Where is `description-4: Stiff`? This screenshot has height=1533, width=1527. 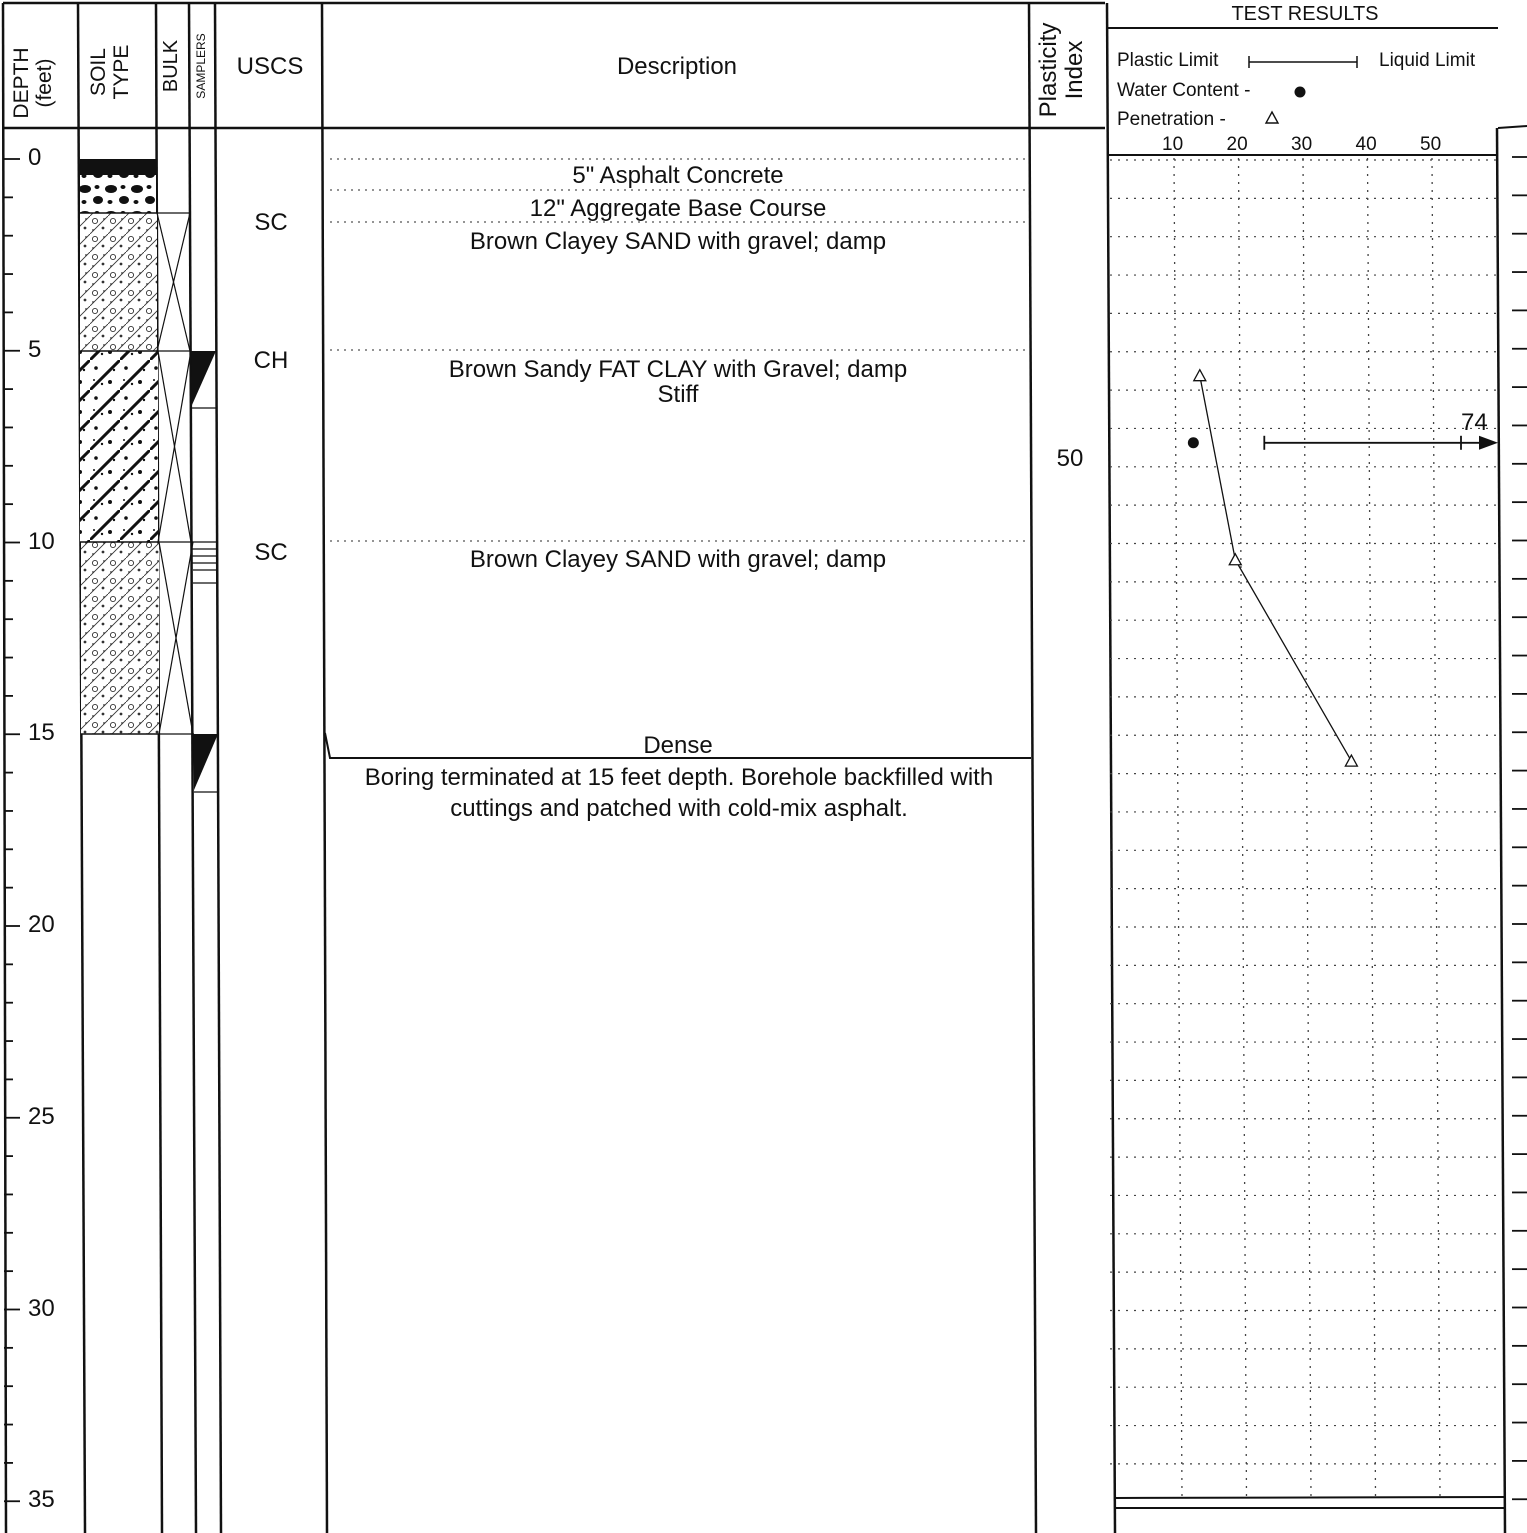 description-4: Stiff is located at coordinates (678, 394).